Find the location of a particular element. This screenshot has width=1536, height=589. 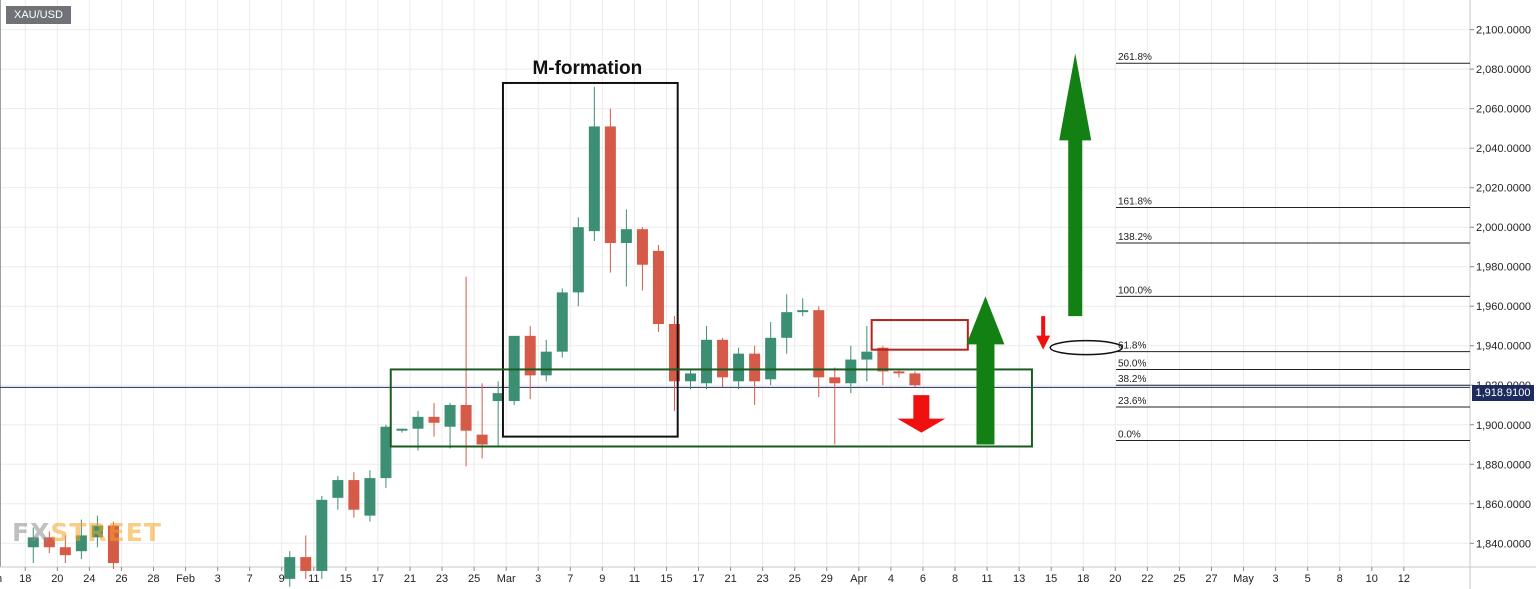

price-axis-label: 1,940.0000 is located at coordinates (1503, 347).